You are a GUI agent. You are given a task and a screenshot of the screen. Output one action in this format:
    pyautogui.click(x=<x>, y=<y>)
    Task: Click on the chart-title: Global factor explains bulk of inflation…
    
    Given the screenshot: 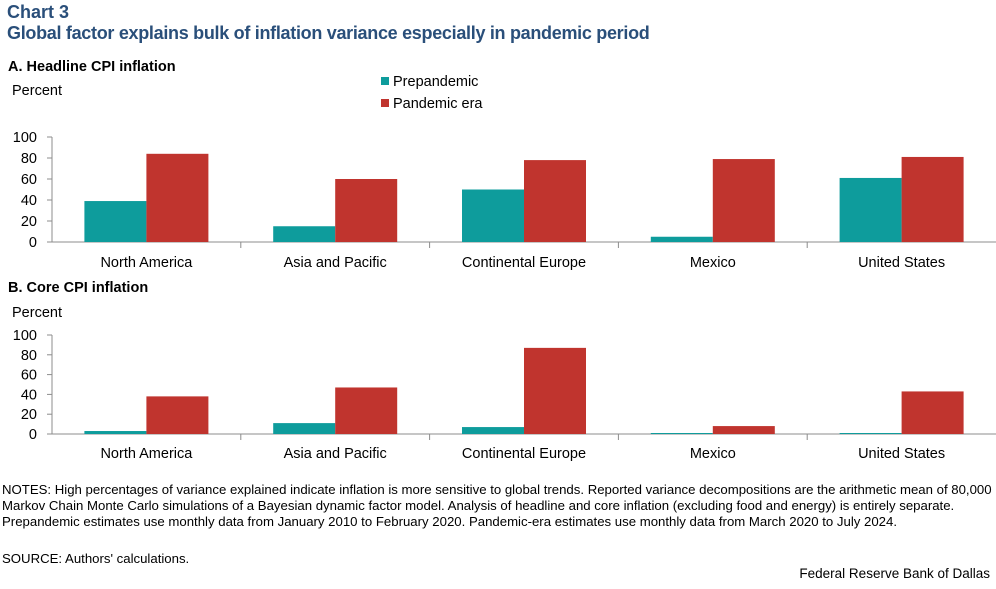 What is the action you would take?
    pyautogui.click(x=328, y=33)
    